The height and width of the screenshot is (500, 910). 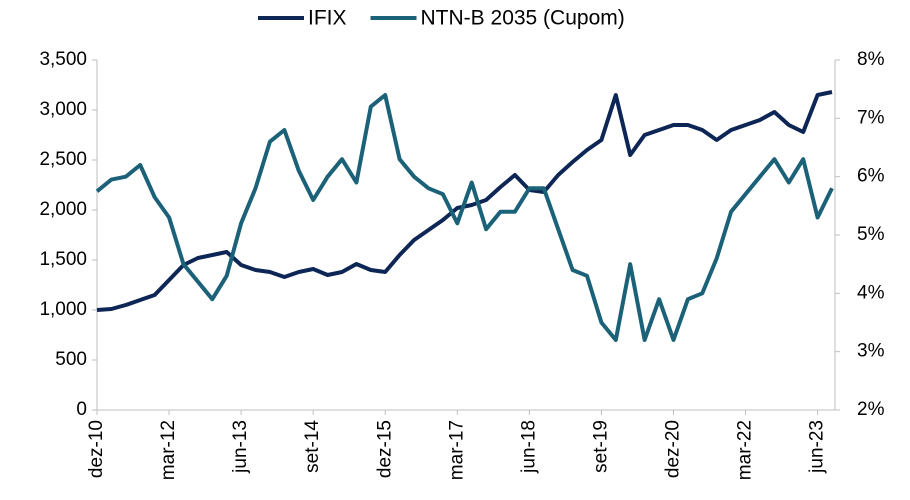 I want to click on y2-tick-label: 4%, so click(x=871, y=292).